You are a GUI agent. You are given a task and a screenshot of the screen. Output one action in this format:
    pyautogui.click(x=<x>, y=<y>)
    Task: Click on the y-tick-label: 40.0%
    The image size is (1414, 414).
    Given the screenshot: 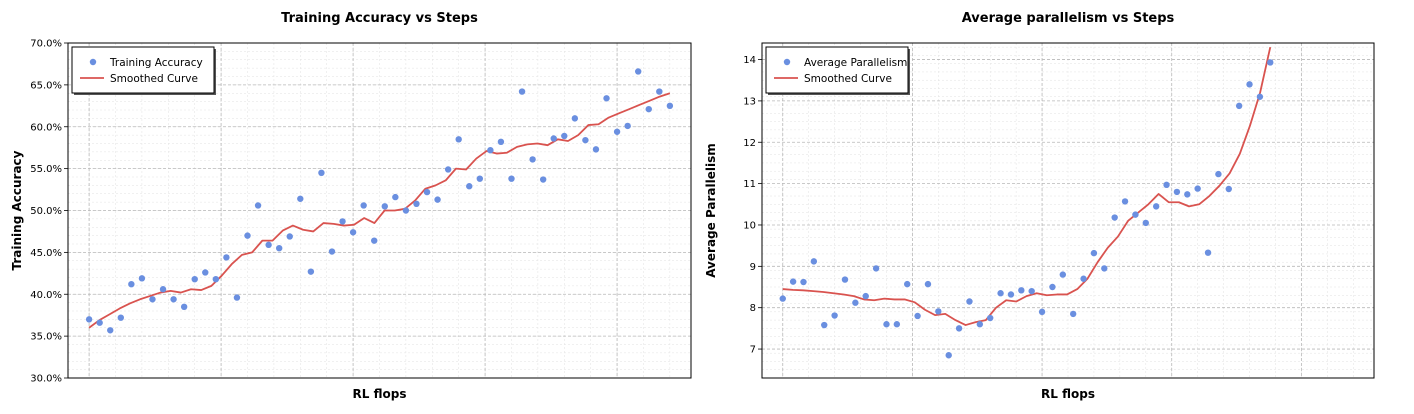 What is the action you would take?
    pyautogui.click(x=46, y=295)
    